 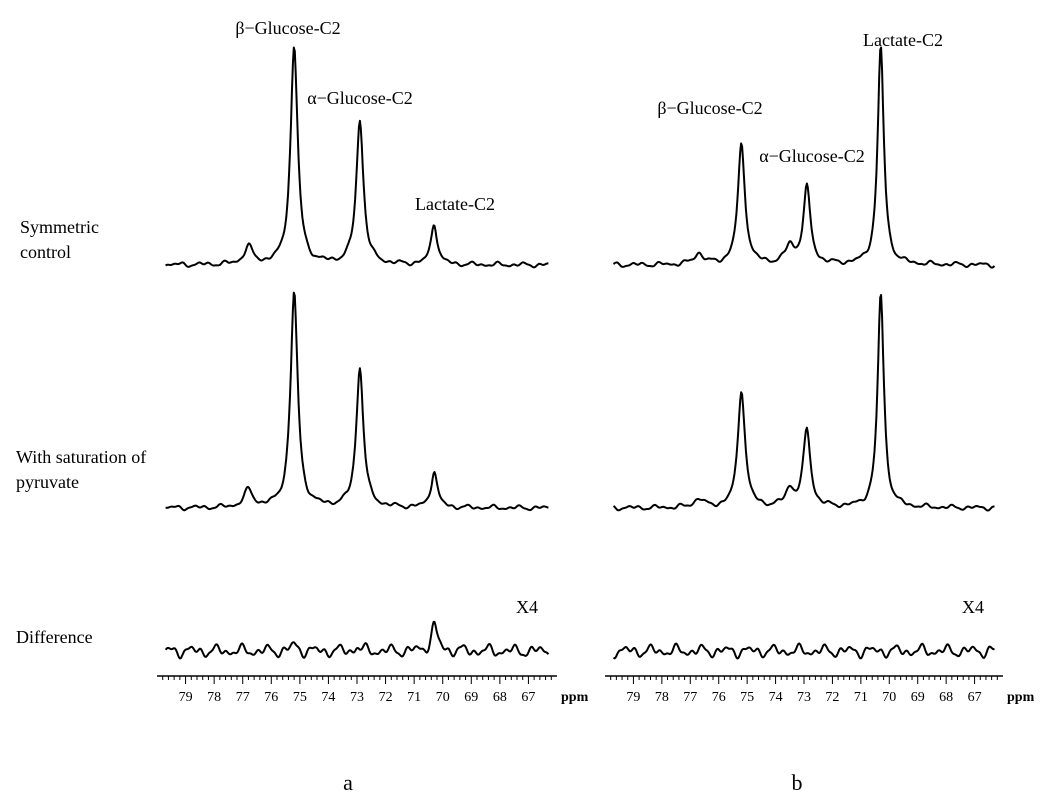 I want to click on x-tick-label-b-73: 73, so click(x=804, y=697).